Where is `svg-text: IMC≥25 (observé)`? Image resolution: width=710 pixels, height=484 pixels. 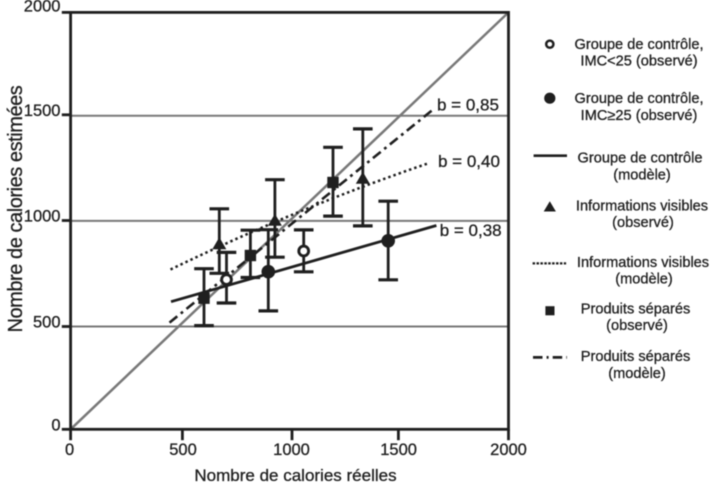 svg-text: IMC≥25 (observé) is located at coordinates (639, 116).